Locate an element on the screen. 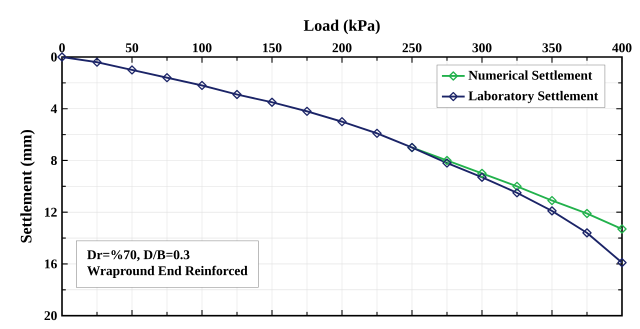  annotation: Dr=%70, D/B=0.3 is located at coordinates (138, 256).